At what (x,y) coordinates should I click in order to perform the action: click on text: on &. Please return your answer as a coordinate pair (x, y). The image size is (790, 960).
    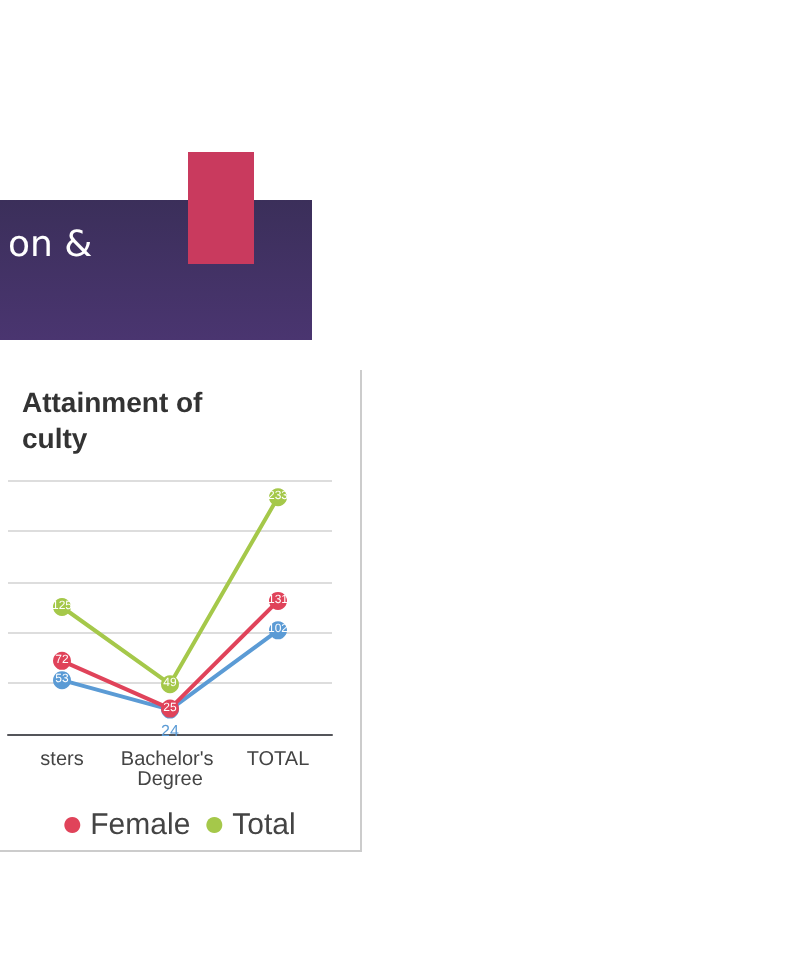
    Looking at the image, I should click on (50, 245).